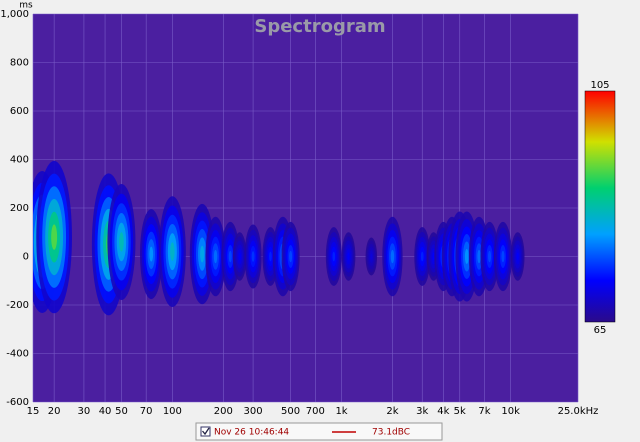  What do you see at coordinates (341, 411) in the screenshot?
I see `x-tick-label: 1k` at bounding box center [341, 411].